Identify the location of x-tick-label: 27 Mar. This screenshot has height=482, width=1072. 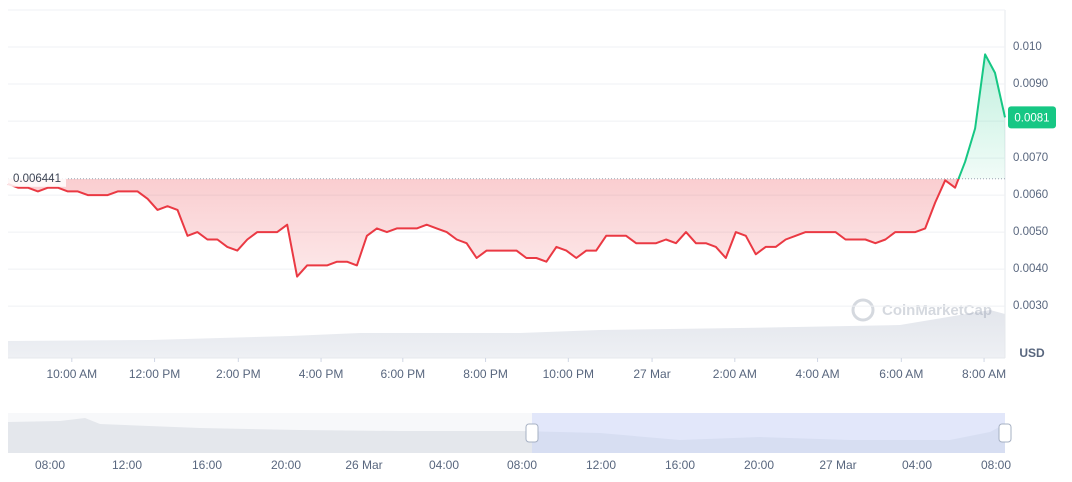
(651, 374).